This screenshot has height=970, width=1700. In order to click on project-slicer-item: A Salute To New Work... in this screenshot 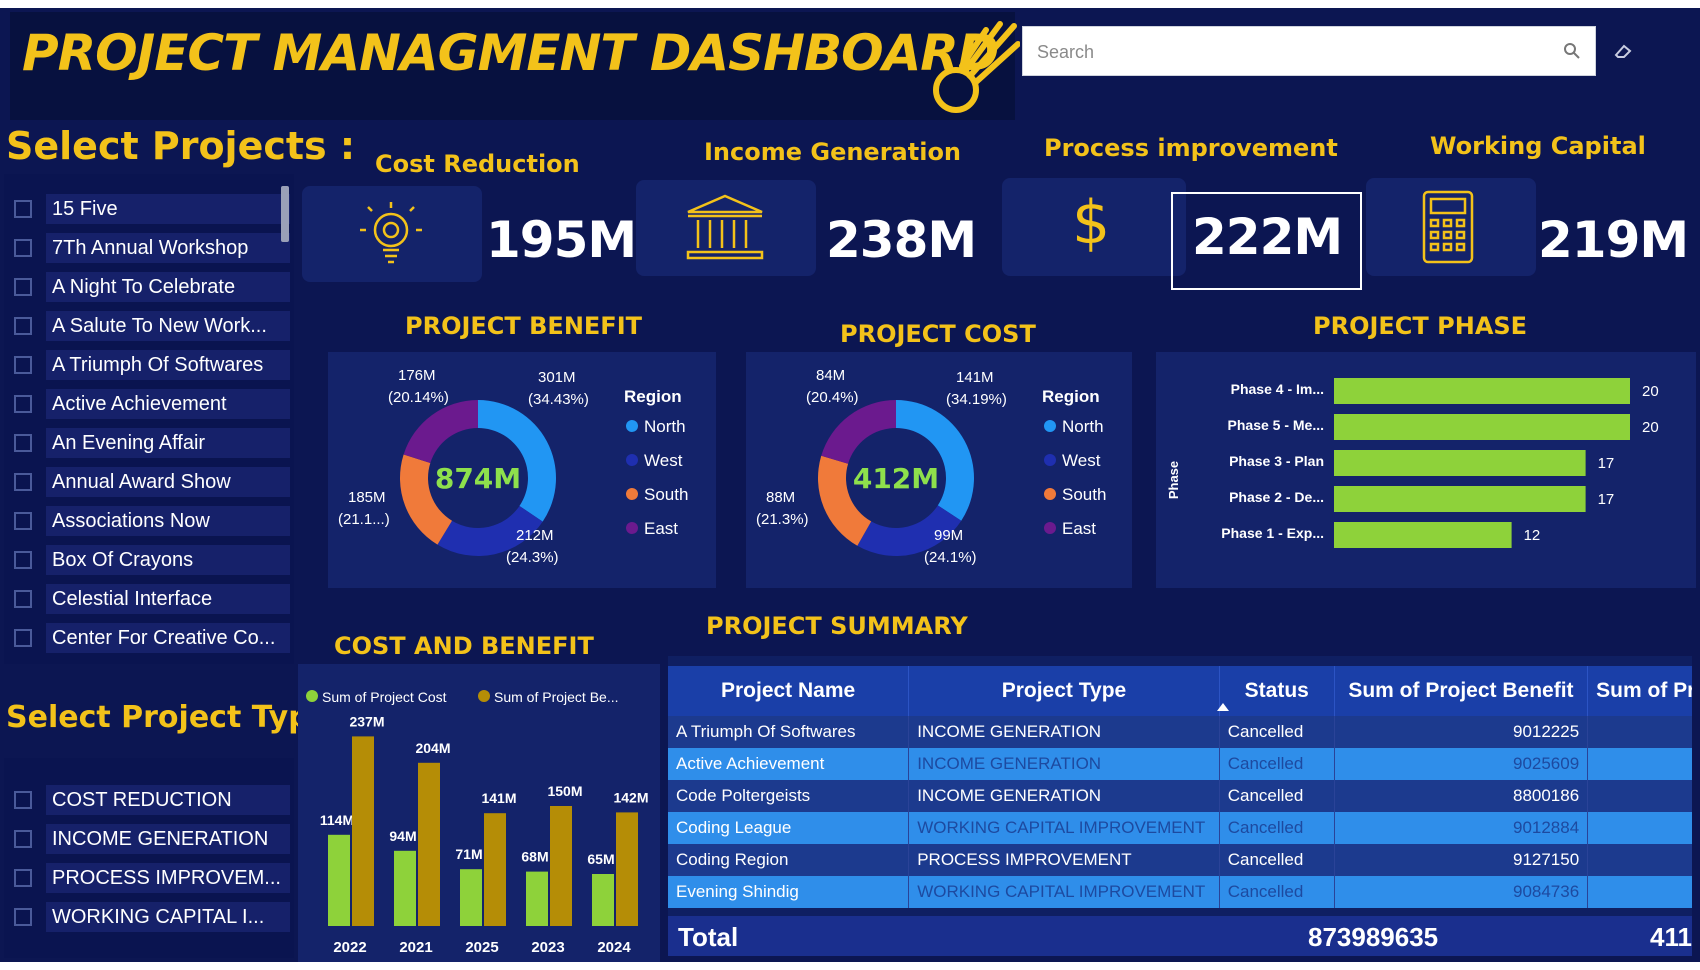, I will do `click(152, 326)`.